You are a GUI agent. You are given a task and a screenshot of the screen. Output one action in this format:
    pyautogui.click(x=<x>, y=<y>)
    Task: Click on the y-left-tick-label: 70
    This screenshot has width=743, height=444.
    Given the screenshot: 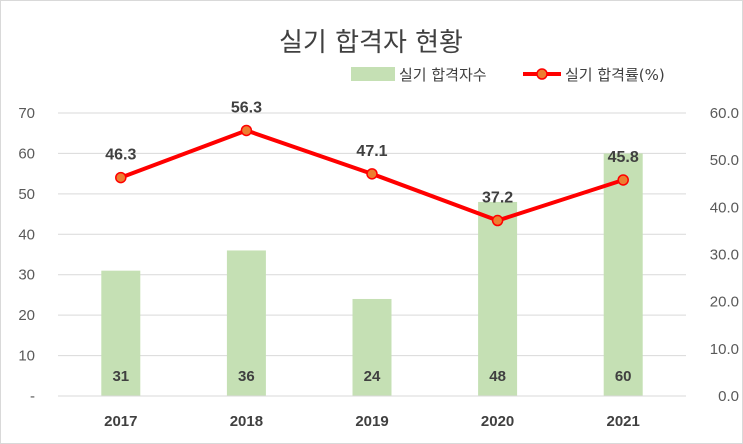 What is the action you would take?
    pyautogui.click(x=26, y=113)
    